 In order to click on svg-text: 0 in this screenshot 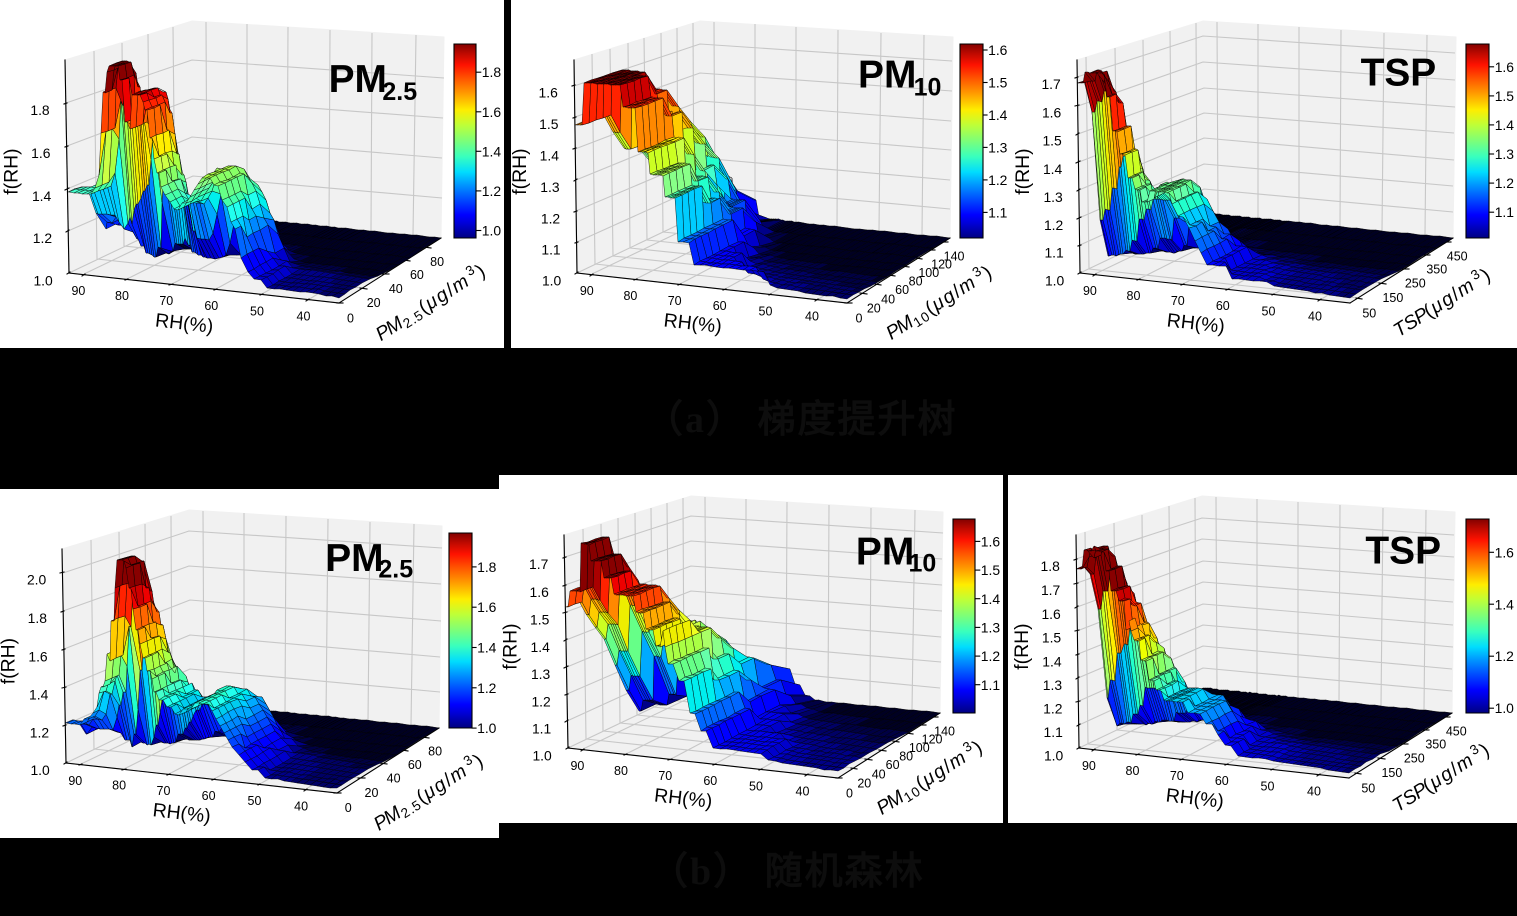, I will do `click(348, 808)`.